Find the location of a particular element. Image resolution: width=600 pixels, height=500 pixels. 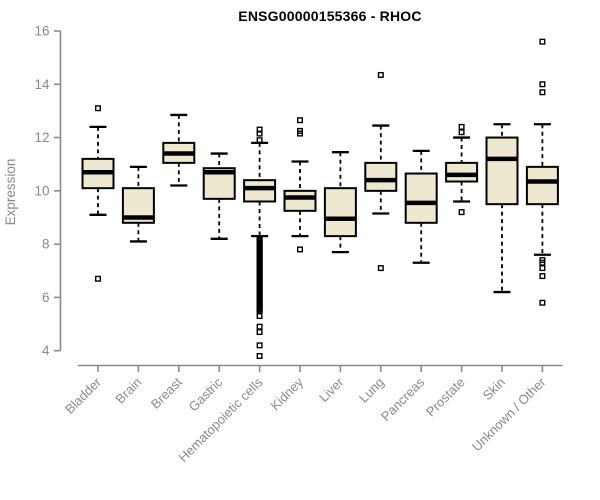

boxplot-liver is located at coordinates (340, 202).